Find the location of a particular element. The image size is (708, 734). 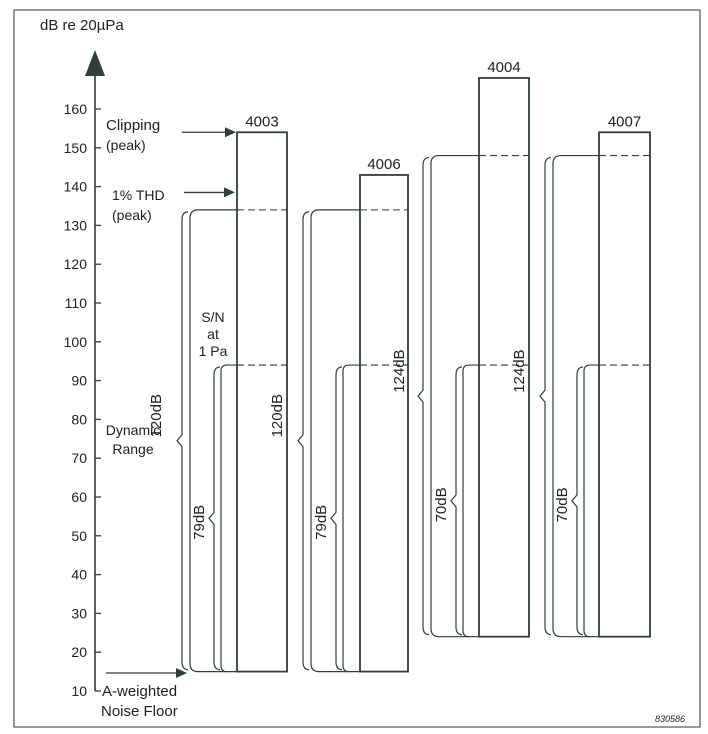

figure-id: 830586 is located at coordinates (670, 719).